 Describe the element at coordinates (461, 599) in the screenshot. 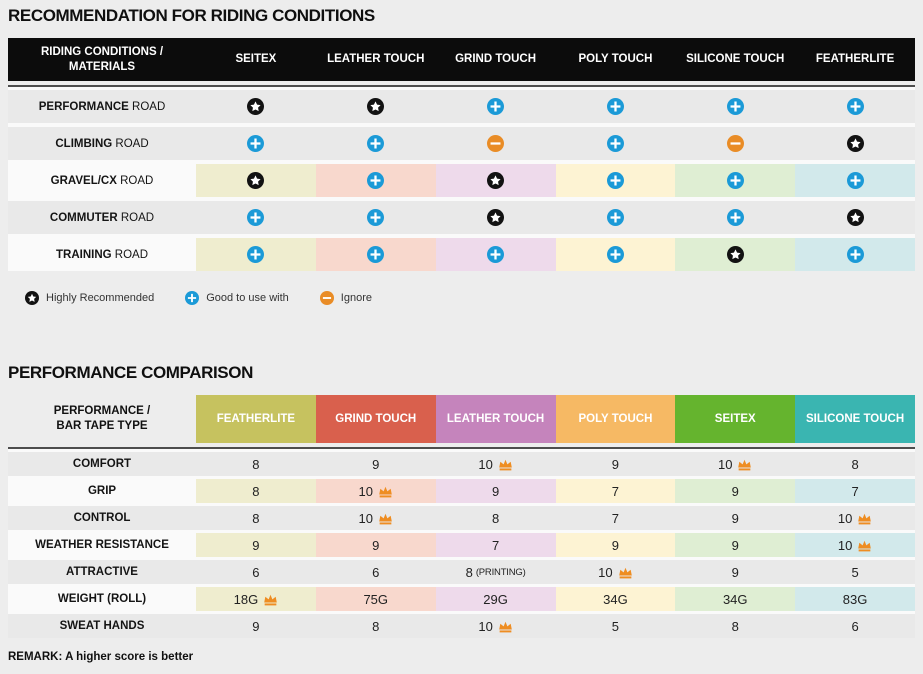

I see `table-row: WEIGHT (ROLL) 18G 75G 29G 34G 34G 83G` at that location.